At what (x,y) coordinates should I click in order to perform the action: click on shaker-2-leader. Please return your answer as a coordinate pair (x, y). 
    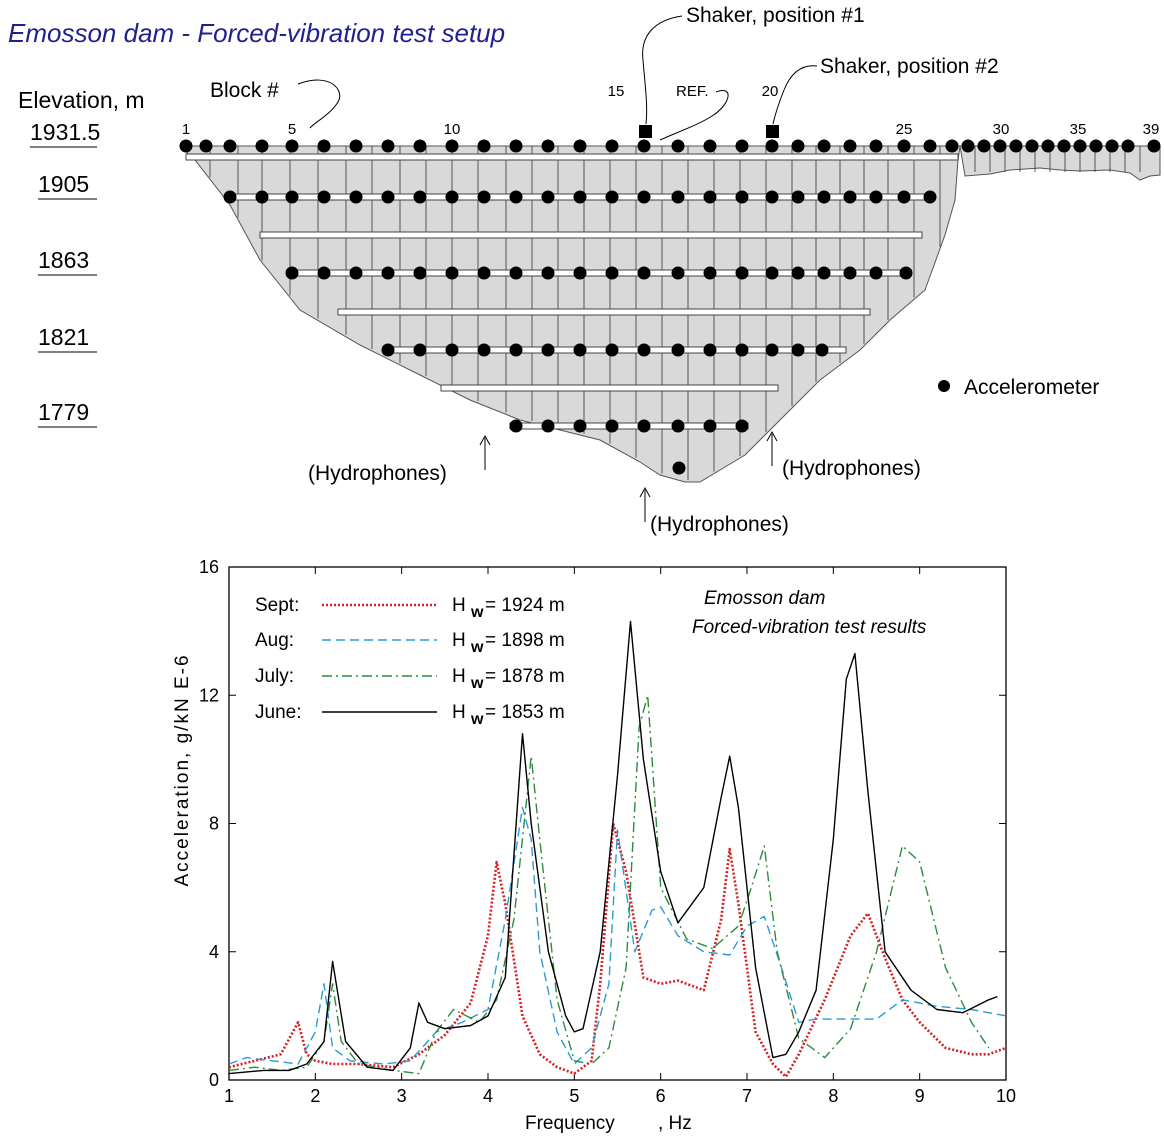
    Looking at the image, I should click on (795, 95).